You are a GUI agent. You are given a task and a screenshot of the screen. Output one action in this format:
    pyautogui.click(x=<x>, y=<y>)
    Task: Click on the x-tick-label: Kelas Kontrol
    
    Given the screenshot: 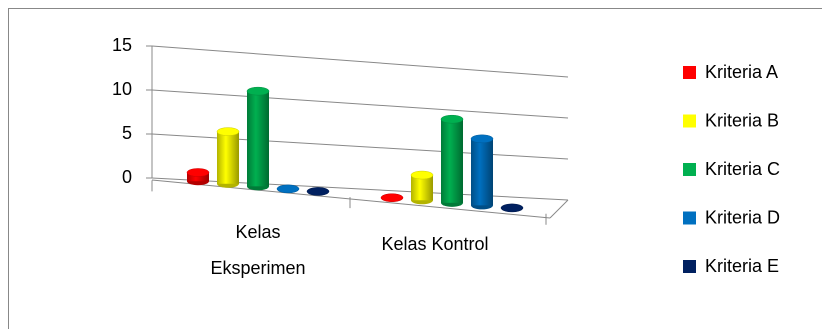 What is the action you would take?
    pyautogui.click(x=435, y=244)
    